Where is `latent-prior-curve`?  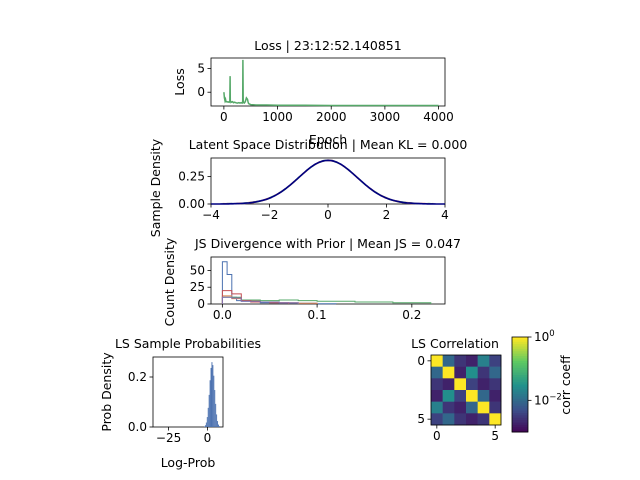 latent-prior-curve is located at coordinates (328, 182).